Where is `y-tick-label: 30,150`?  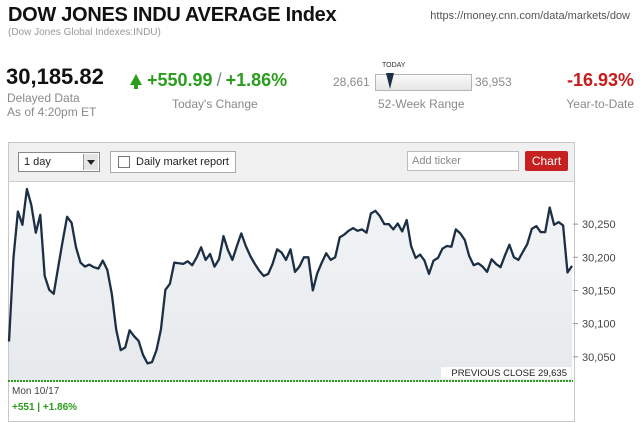
y-tick-label: 30,150 is located at coordinates (599, 291).